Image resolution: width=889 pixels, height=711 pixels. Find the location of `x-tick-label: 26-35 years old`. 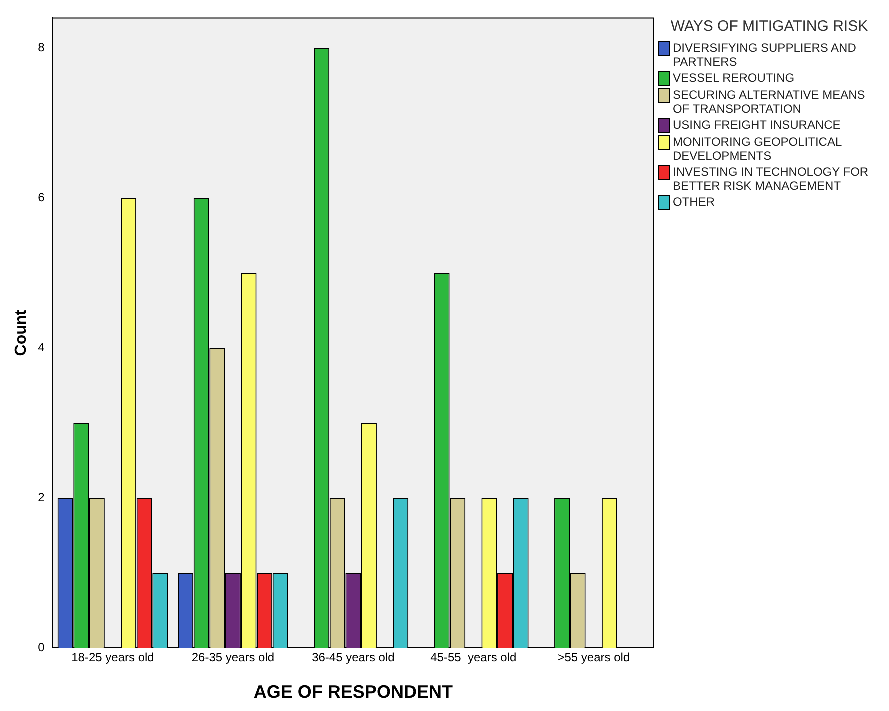

x-tick-label: 26-35 years old is located at coordinates (233, 657).